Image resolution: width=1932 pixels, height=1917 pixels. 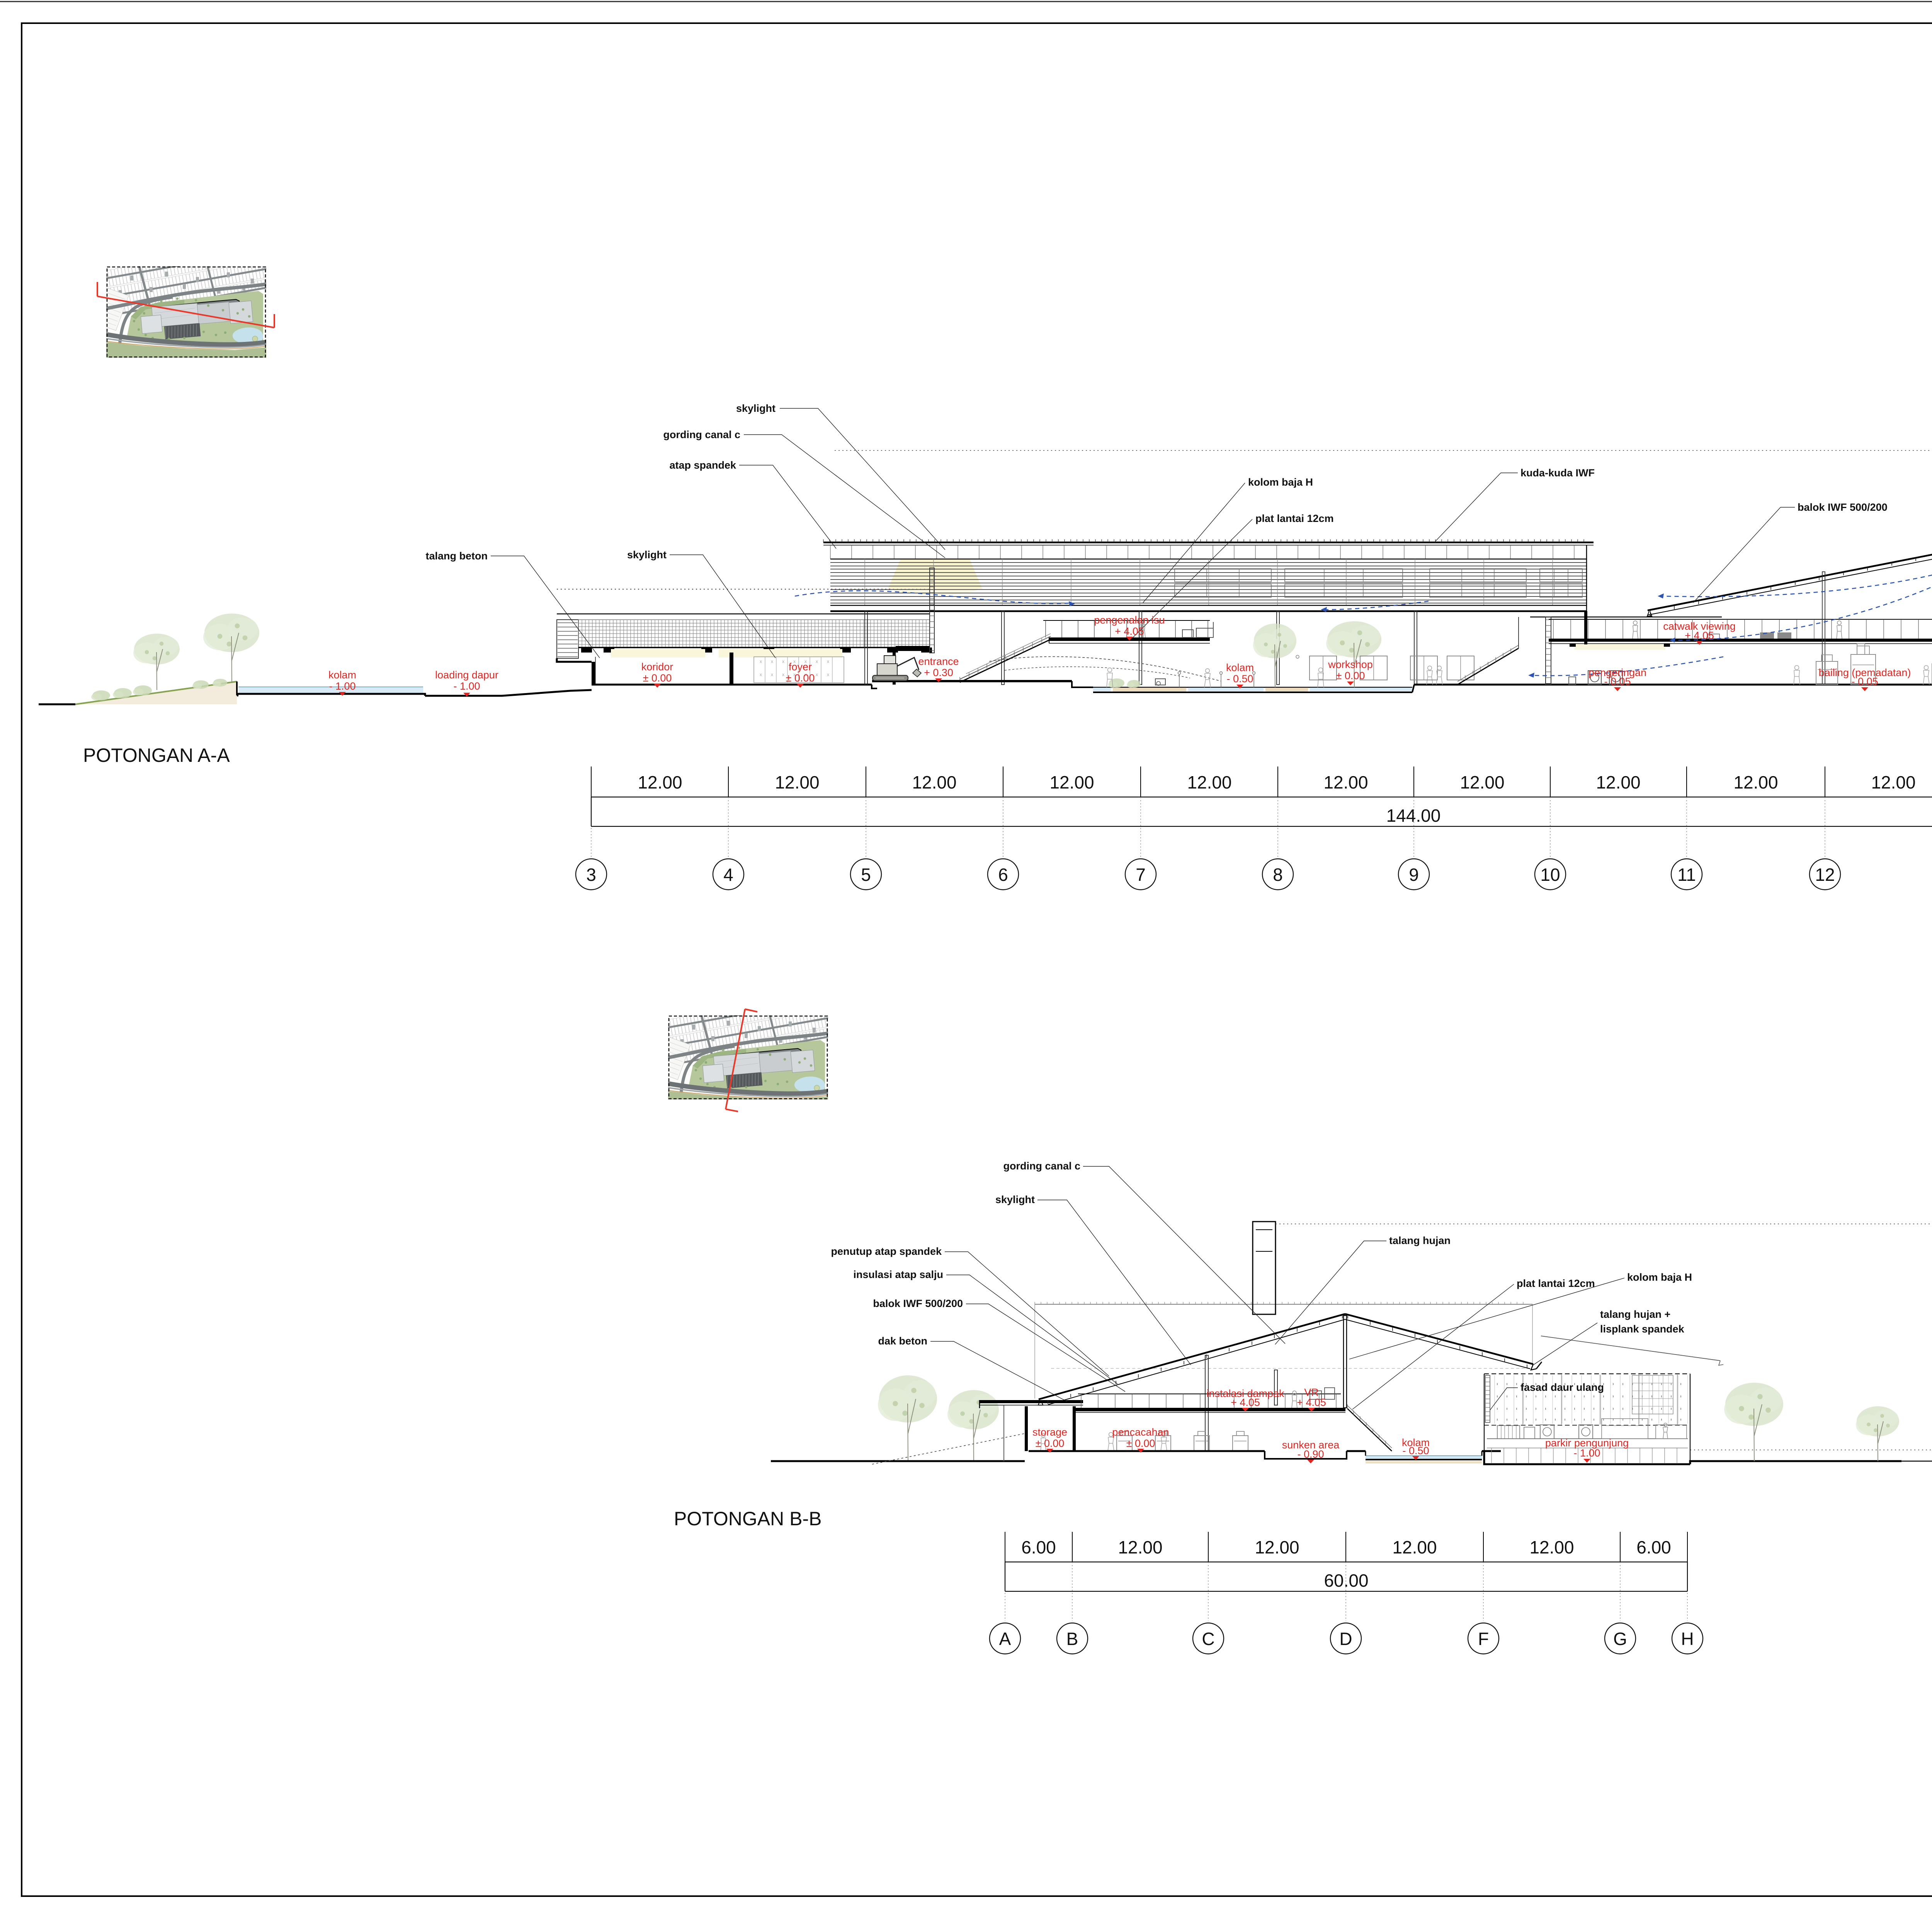 I want to click on svg-text: sunken area, so click(x=1311, y=1445).